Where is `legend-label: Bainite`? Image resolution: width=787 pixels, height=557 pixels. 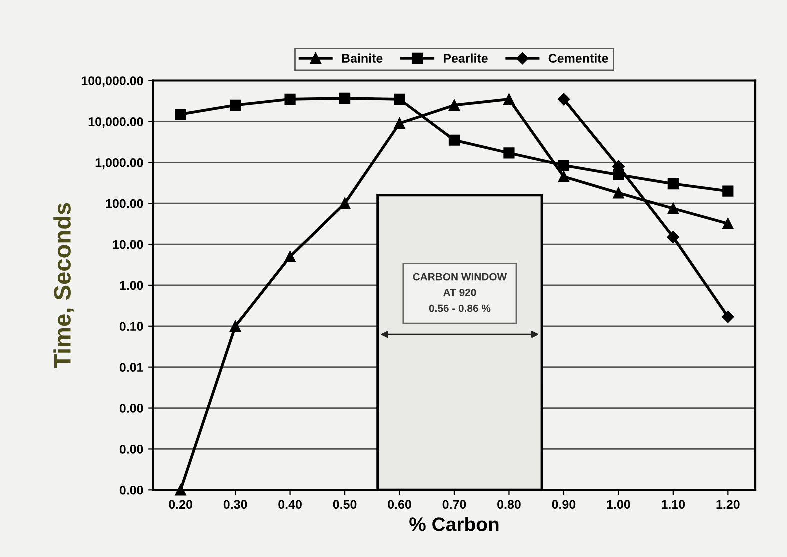 legend-label: Bainite is located at coordinates (362, 58).